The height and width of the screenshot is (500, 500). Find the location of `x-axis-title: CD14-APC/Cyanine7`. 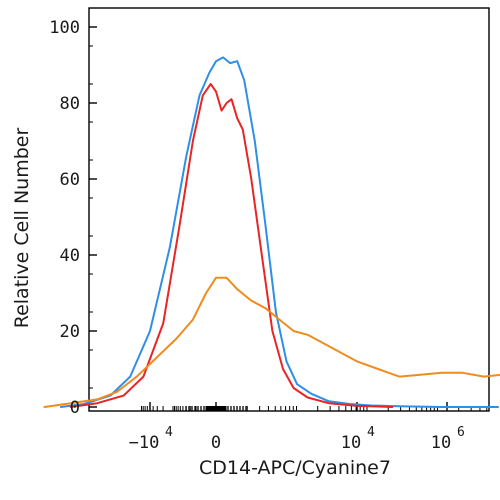

x-axis-title: CD14-APC/Cyanine7 is located at coordinates (295, 468).